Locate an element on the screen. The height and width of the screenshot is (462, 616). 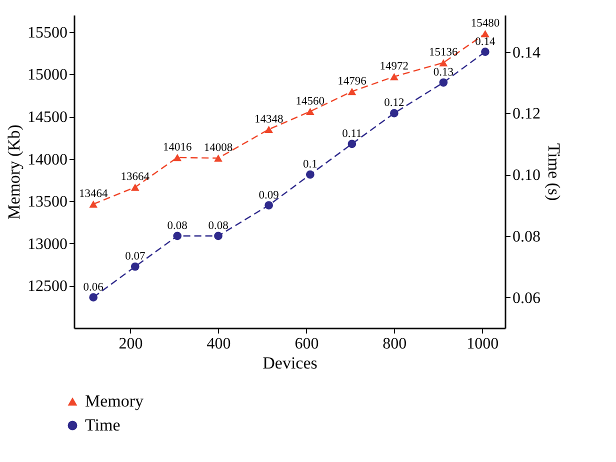
y2-tick-label: 0.10 is located at coordinates (526, 175).